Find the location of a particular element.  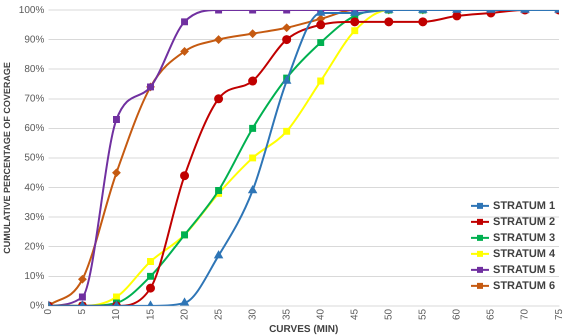

x-tick-label: 35 is located at coordinates (286, 314).